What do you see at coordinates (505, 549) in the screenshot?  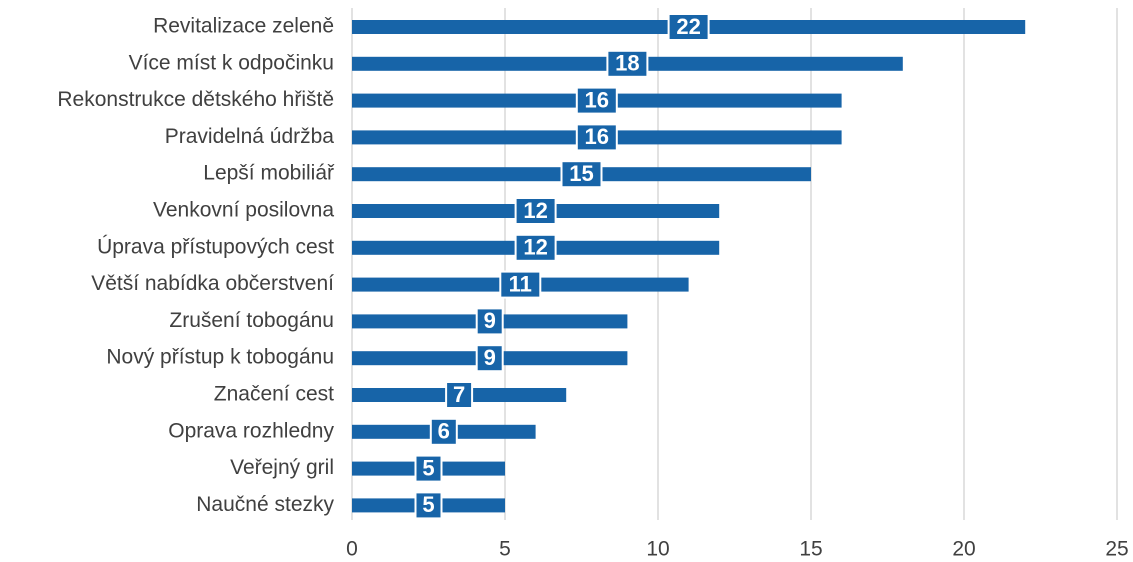 I see `x-tick-label: 5` at bounding box center [505, 549].